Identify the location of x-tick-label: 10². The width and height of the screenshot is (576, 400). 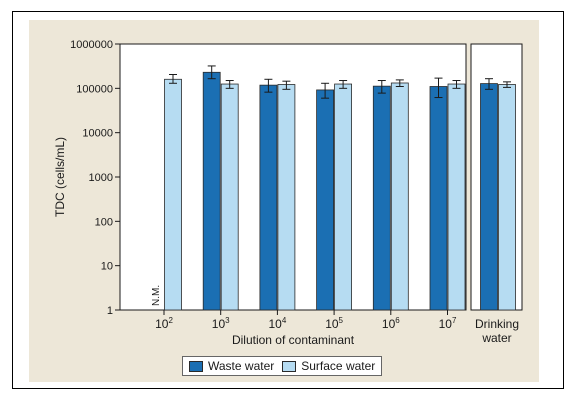
(164, 323).